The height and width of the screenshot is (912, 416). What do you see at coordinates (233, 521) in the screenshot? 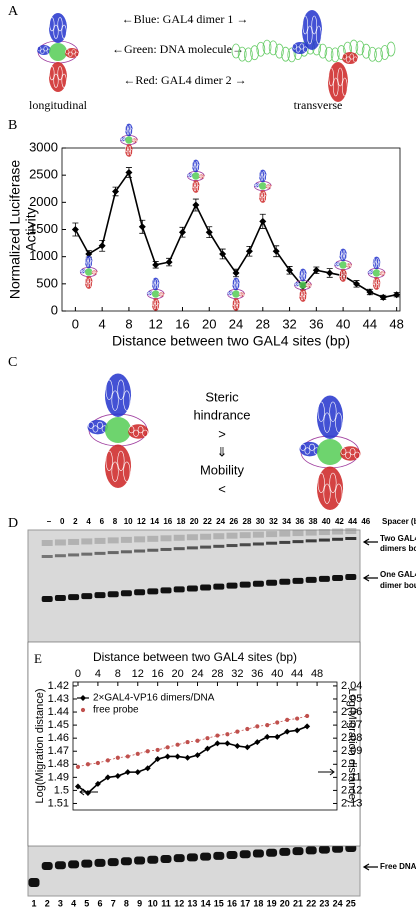
I see `spacer-label: 26` at bounding box center [233, 521].